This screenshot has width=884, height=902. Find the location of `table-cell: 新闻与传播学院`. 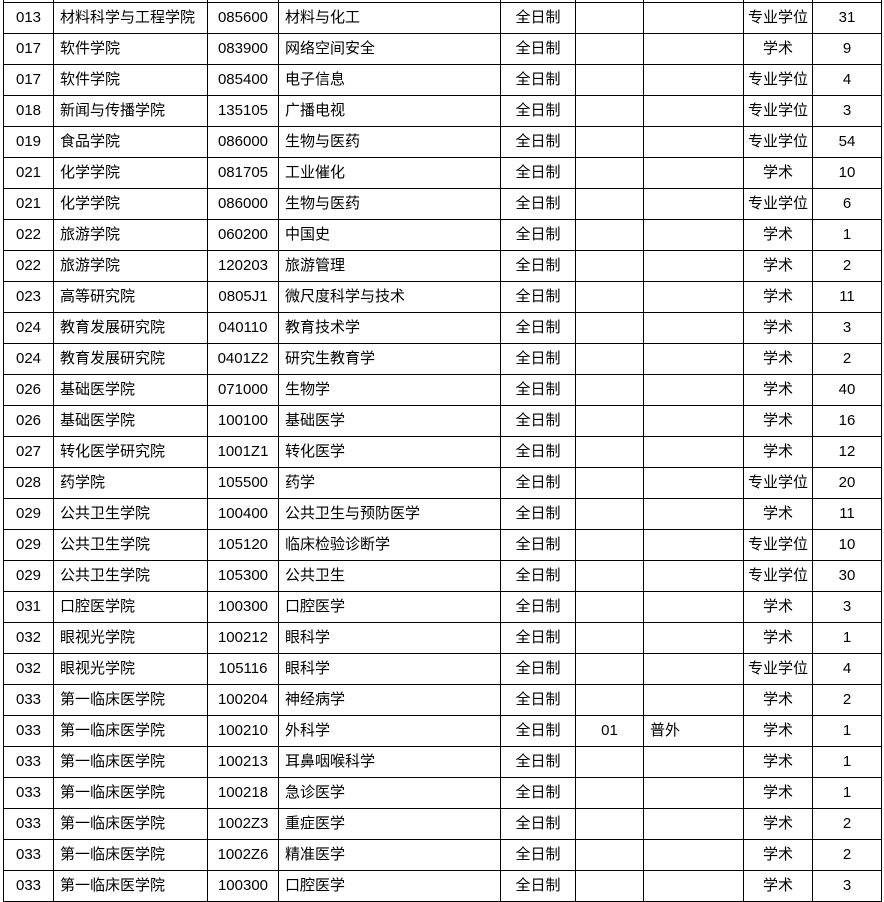

table-cell: 新闻与传播学院 is located at coordinates (130, 110).